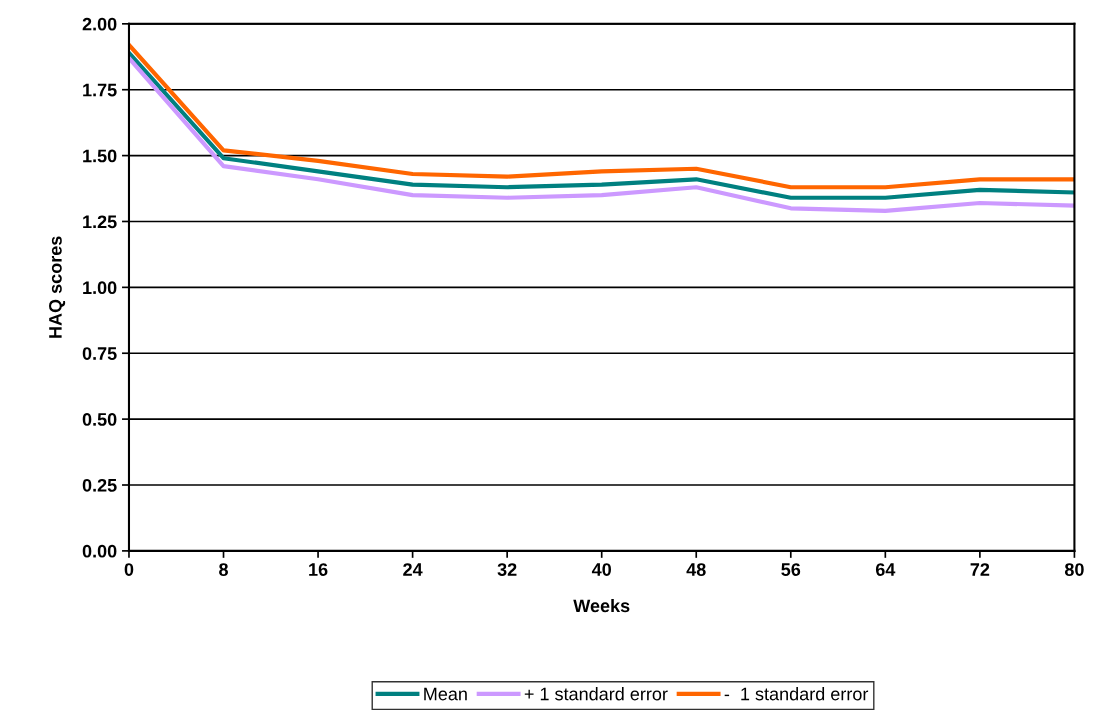  What do you see at coordinates (99, 551) in the screenshot?
I see `y-tick-label: 0.00` at bounding box center [99, 551].